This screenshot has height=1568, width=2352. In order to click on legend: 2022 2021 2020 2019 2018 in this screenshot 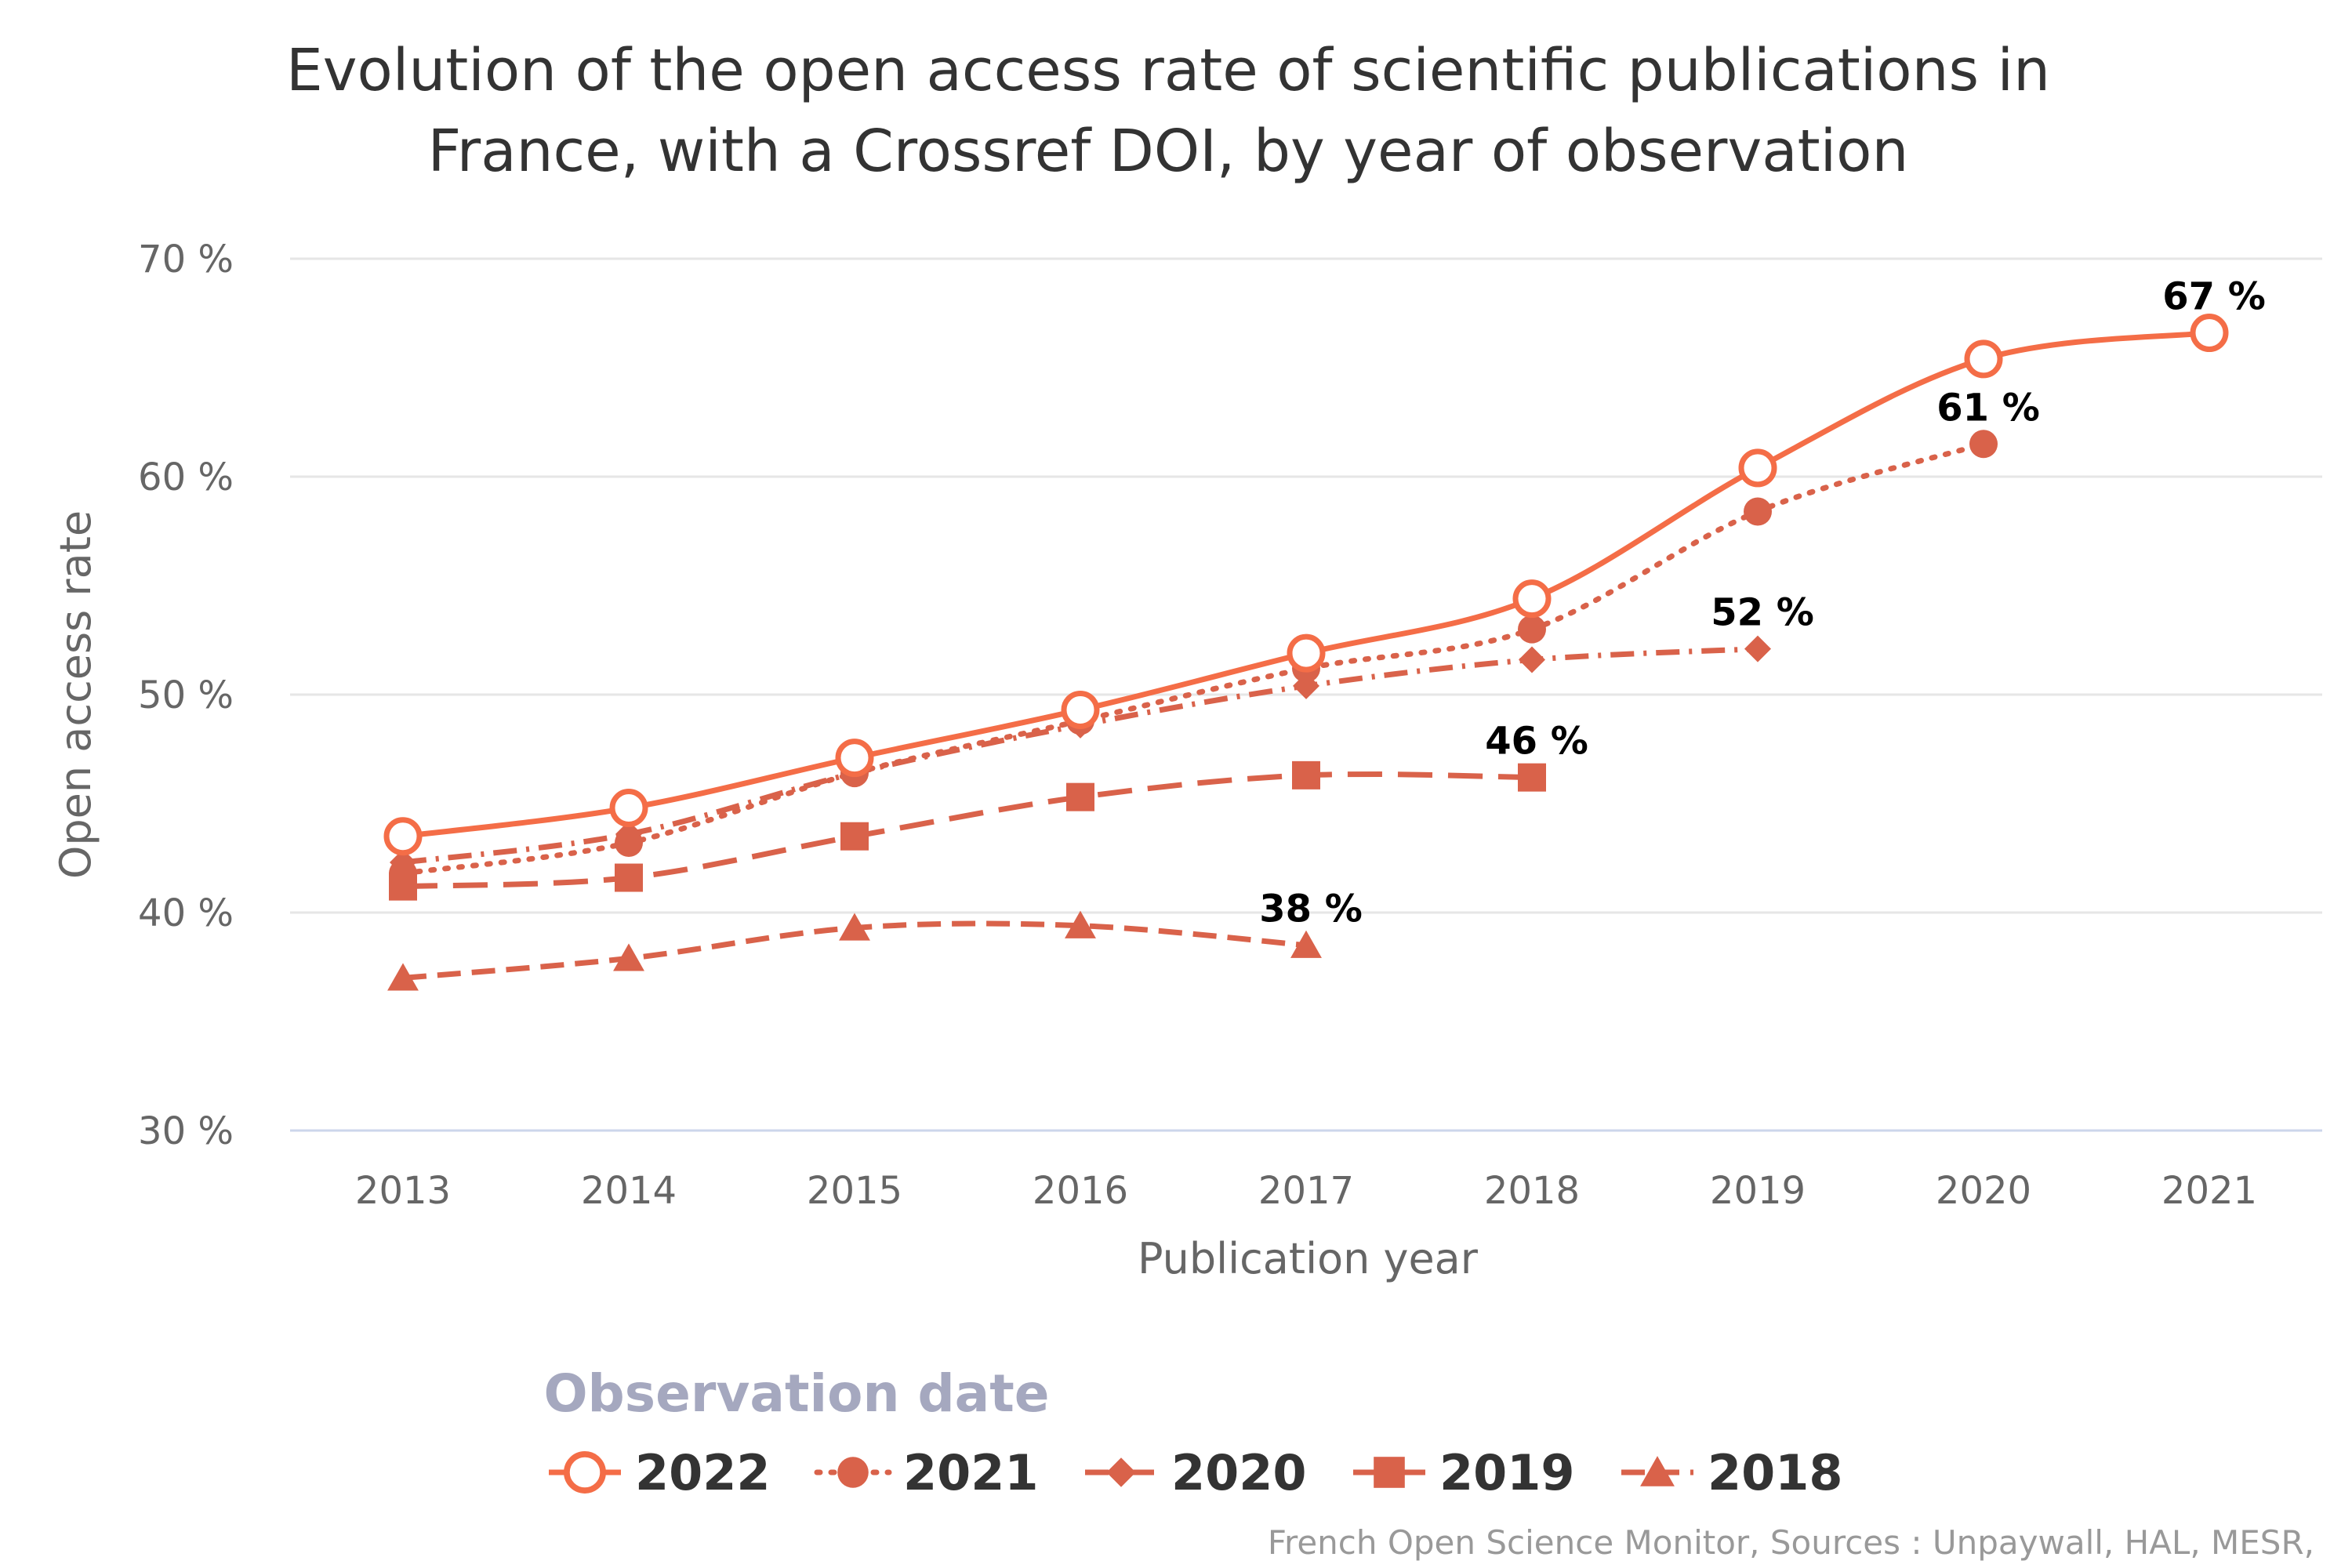, I will do `click(1196, 1472)`.